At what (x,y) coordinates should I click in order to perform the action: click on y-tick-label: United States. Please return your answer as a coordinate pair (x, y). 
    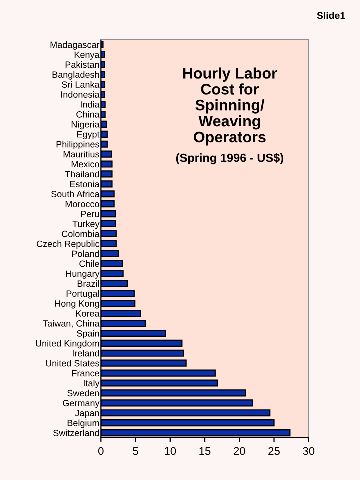
    Looking at the image, I should click on (73, 363).